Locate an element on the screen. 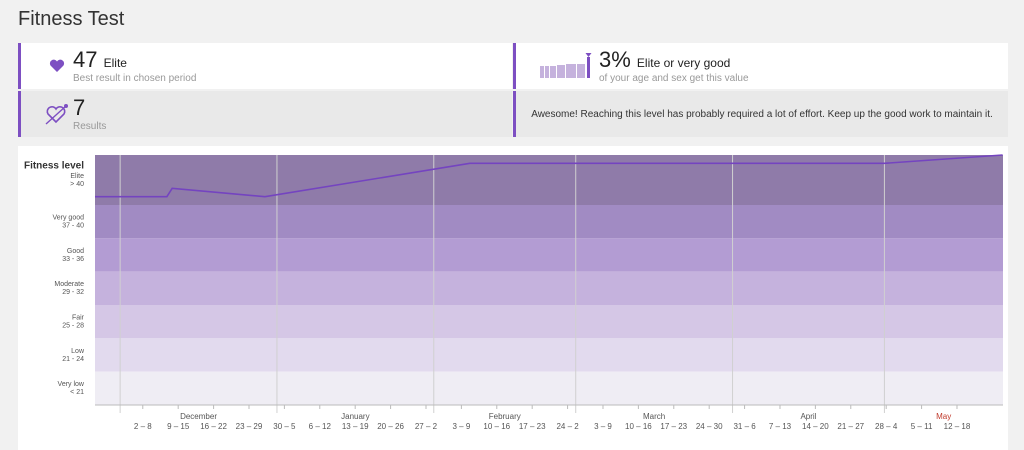  y-axis-title: Fitness level is located at coordinates (54, 166).